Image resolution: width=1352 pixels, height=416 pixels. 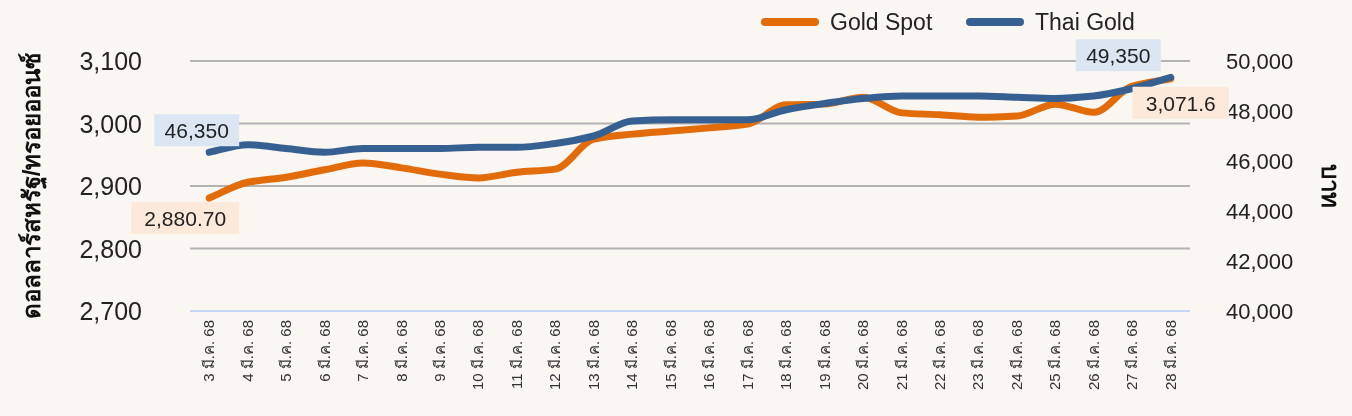 I want to click on x-tick-label: 24 มี.ค. 68, so click(x=1016, y=355).